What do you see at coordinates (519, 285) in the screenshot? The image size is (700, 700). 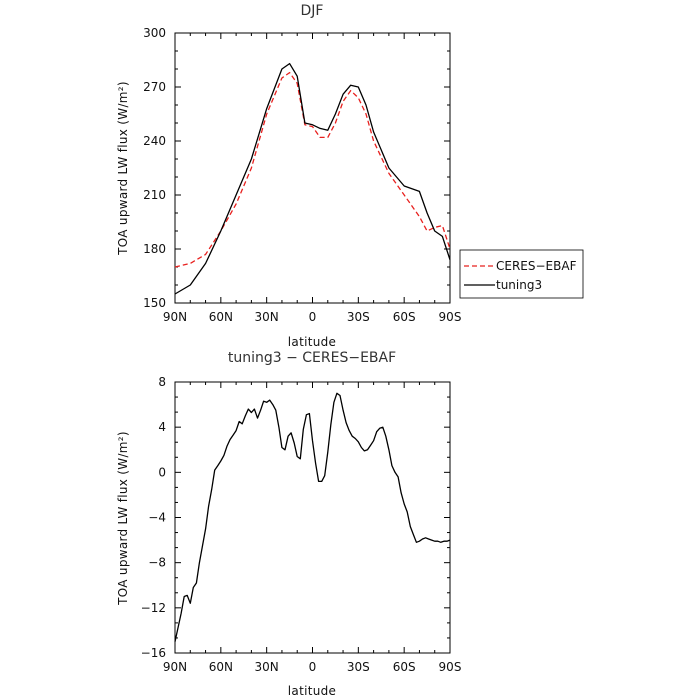 I see `legend-label-tuning3: tuning3` at bounding box center [519, 285].